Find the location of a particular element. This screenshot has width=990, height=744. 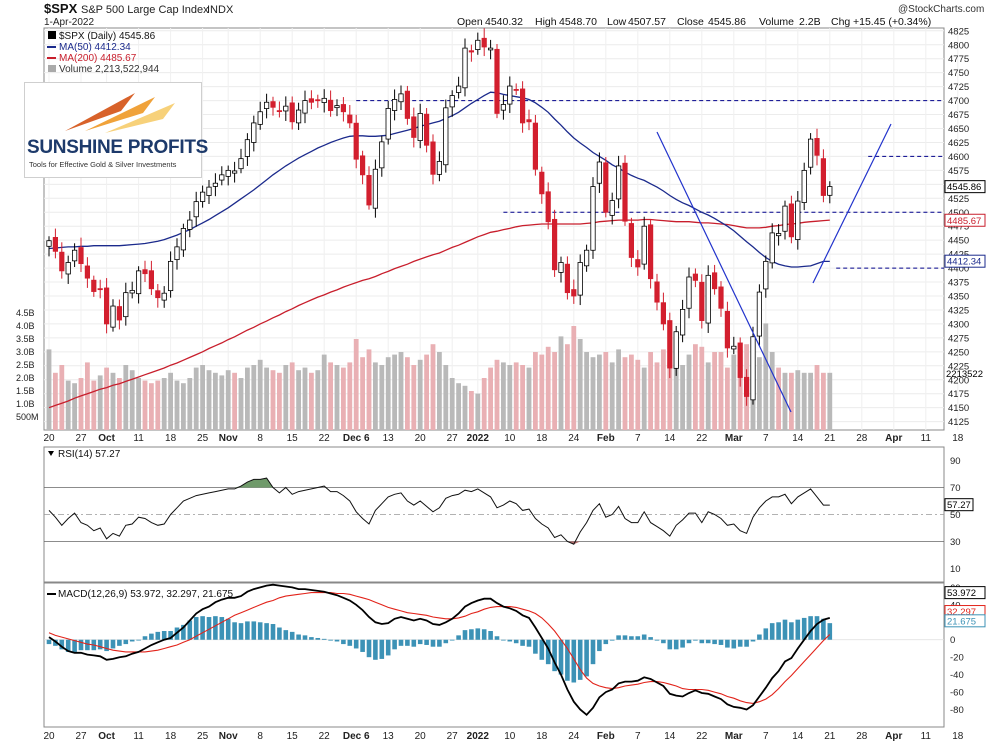

x-axis-label-bottom: 24 is located at coordinates (574, 736).